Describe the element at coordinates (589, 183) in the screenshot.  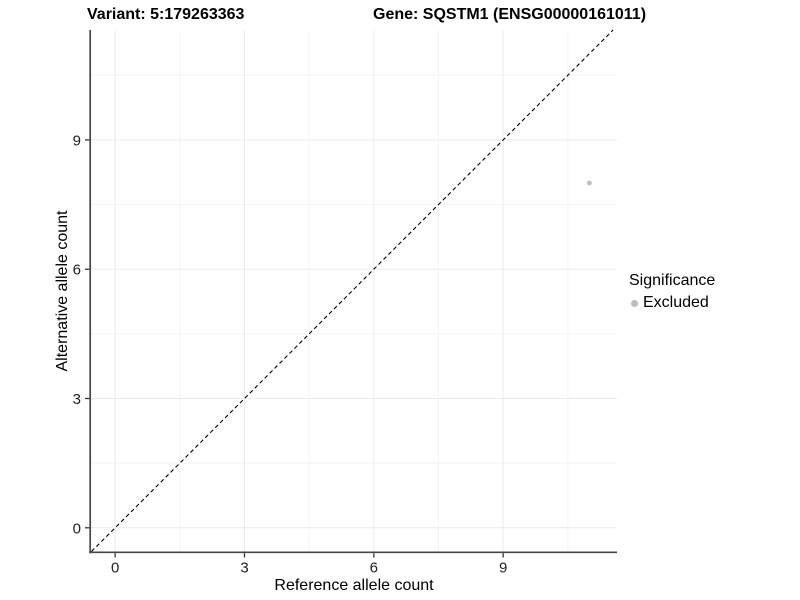
I see `data-point` at that location.